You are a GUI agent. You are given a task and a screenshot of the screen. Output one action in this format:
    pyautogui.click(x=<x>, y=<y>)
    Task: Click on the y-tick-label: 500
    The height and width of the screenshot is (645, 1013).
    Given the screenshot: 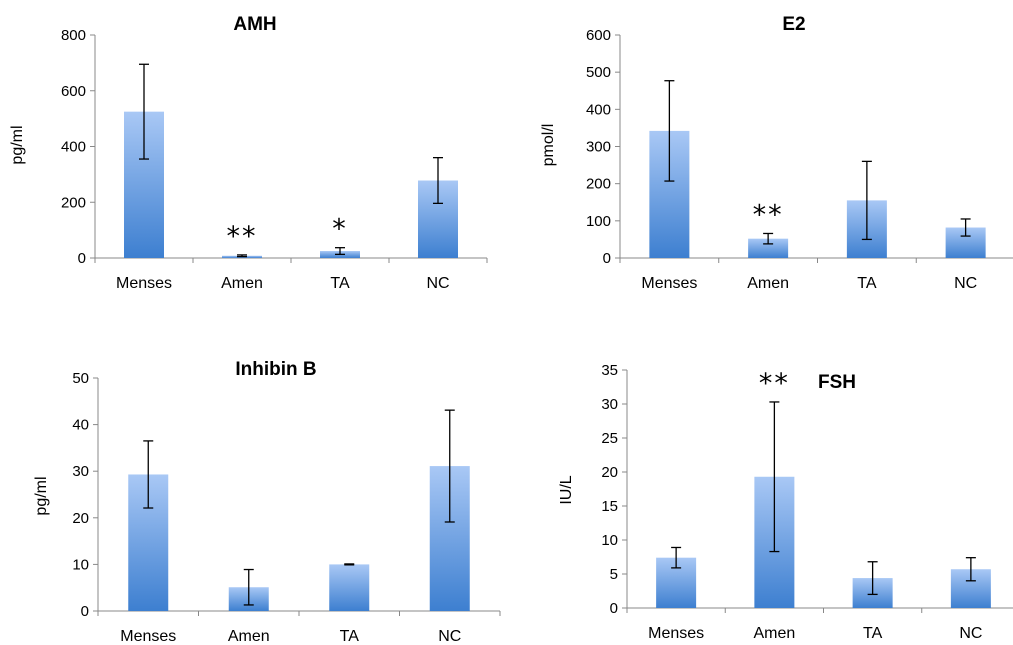 What is the action you would take?
    pyautogui.click(x=598, y=72)
    